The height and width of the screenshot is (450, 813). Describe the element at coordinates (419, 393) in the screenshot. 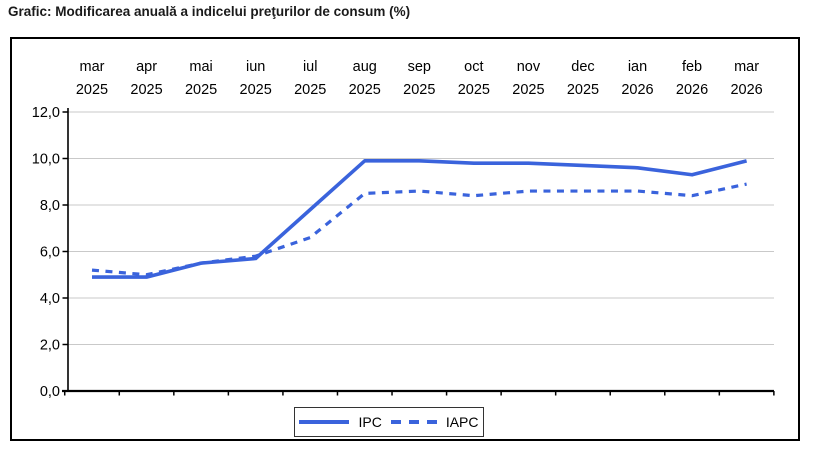

I see `x-axis-ticks` at that location.